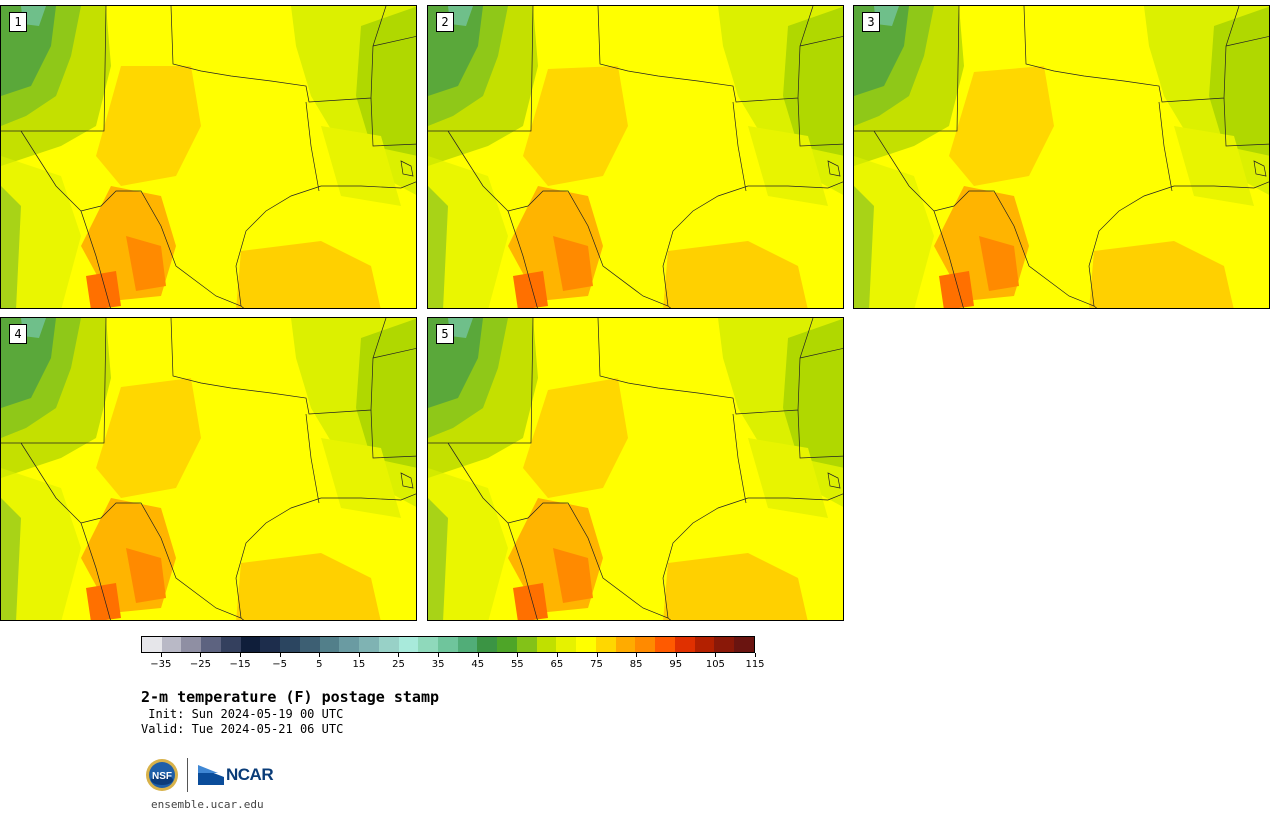  I want to click on map-panel-3: 3, so click(1061, 157).